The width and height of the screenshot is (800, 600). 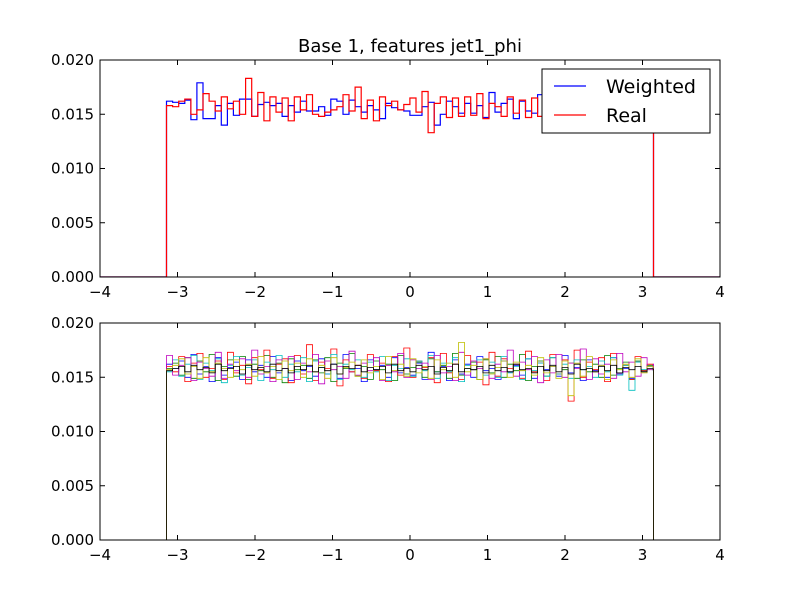 I want to click on legend: Weighted Real, so click(x=626, y=101).